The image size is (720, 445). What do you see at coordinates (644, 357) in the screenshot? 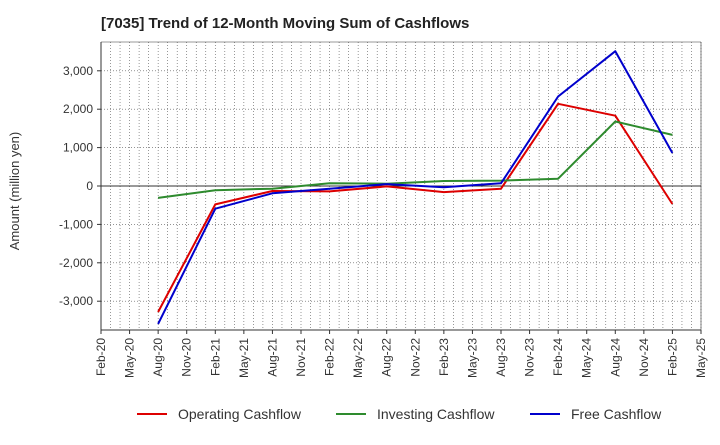
I see `x-tick-label: Nov-24` at bounding box center [644, 357].